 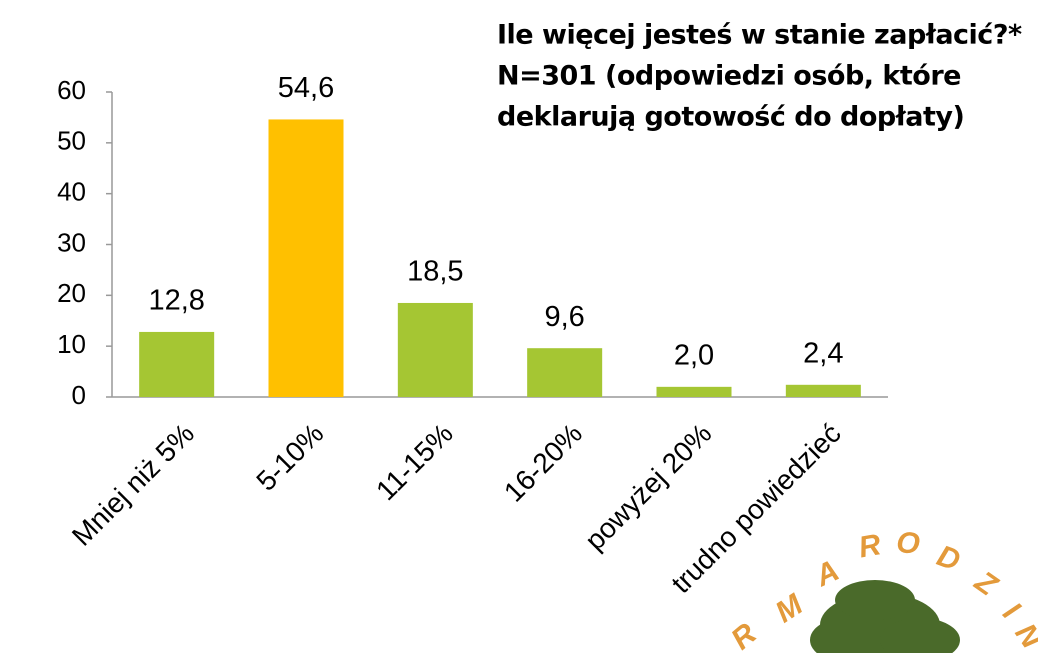 What do you see at coordinates (414, 462) in the screenshot?
I see `x-tick-label: 11-15%` at bounding box center [414, 462].